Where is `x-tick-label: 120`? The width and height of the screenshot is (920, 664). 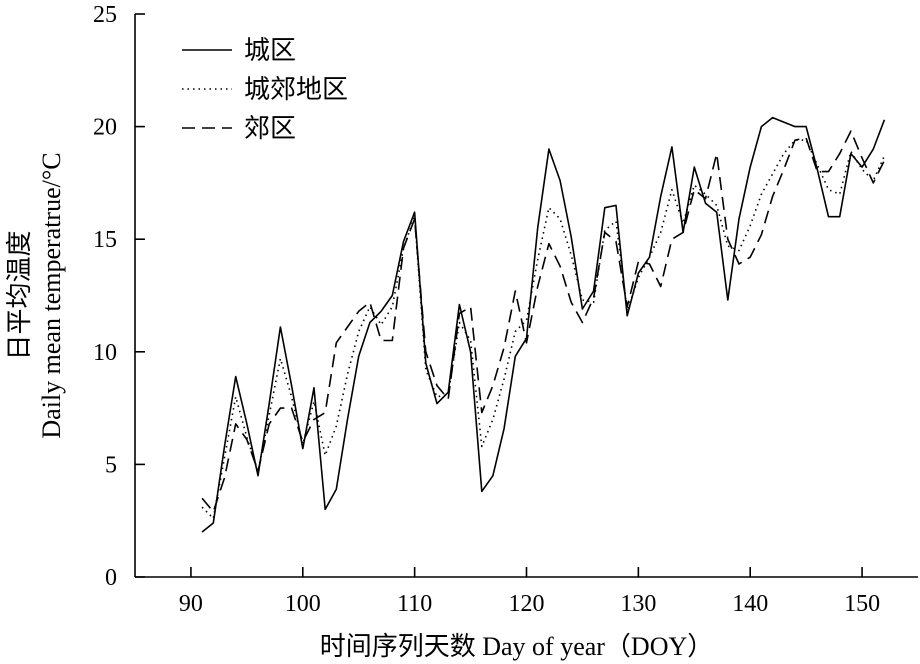 x-tick-label: 120 is located at coordinates (527, 604).